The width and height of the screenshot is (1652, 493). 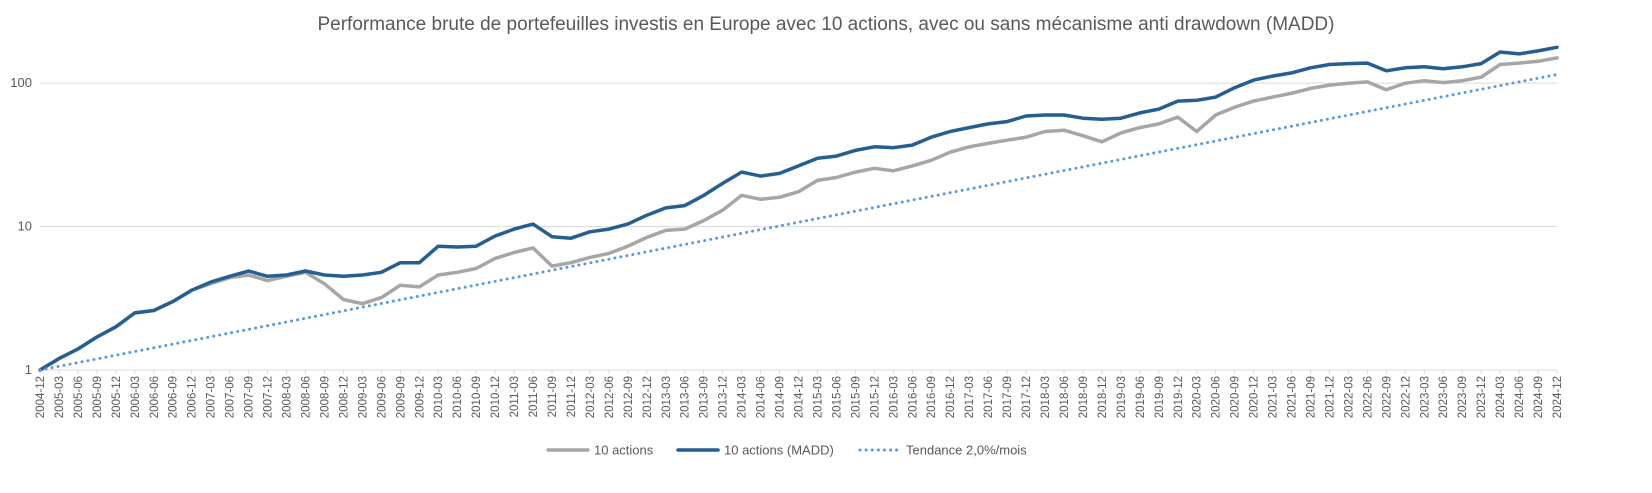 I want to click on x-tick-label: 2014-06, so click(x=762, y=397).